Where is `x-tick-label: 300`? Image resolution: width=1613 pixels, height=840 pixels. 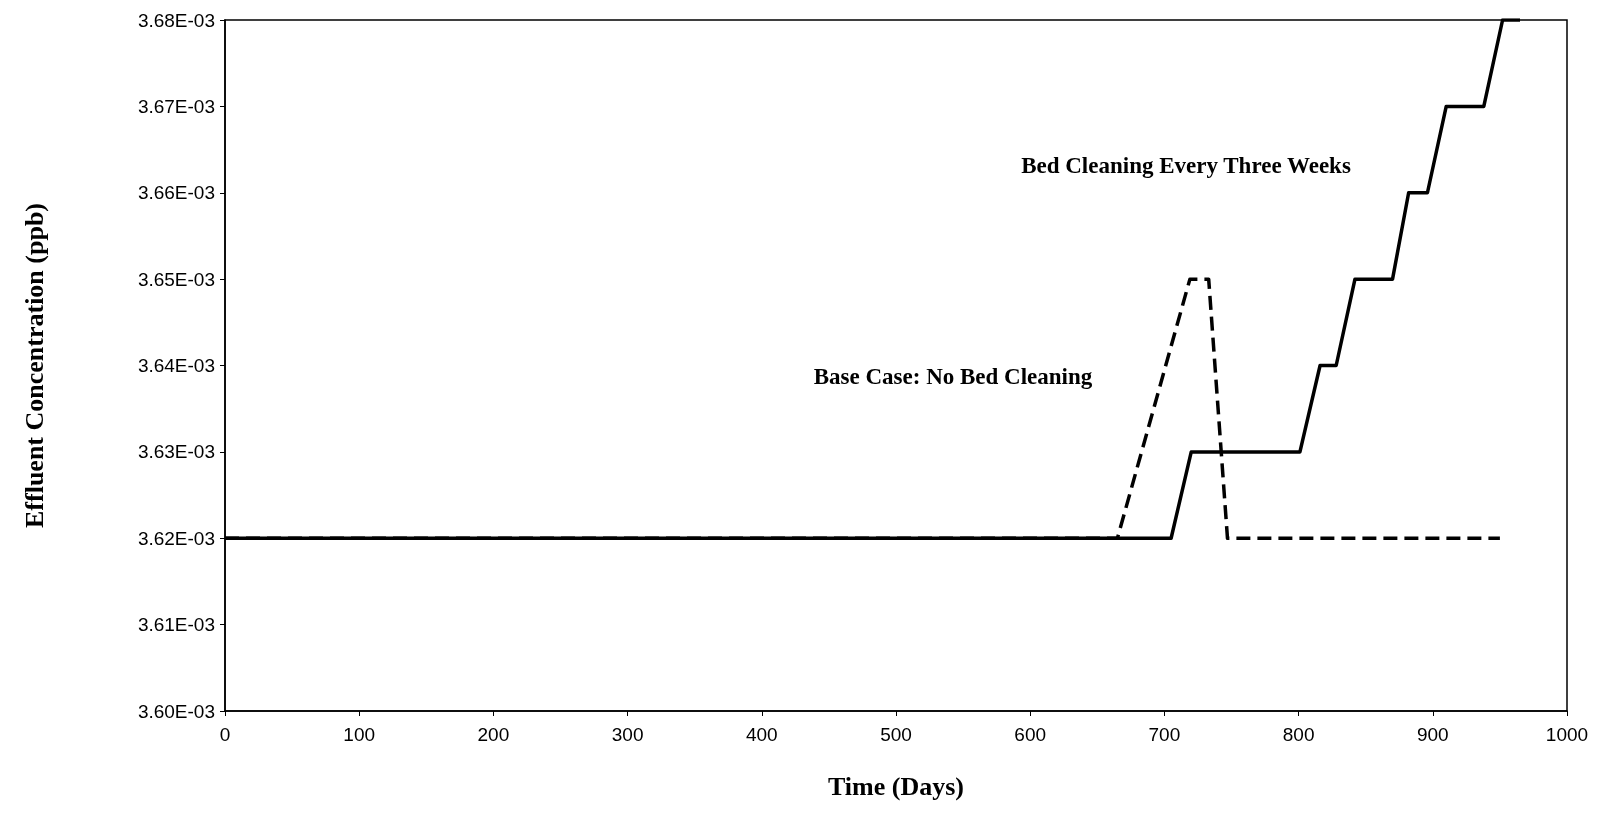
x-tick-label: 300 is located at coordinates (627, 734).